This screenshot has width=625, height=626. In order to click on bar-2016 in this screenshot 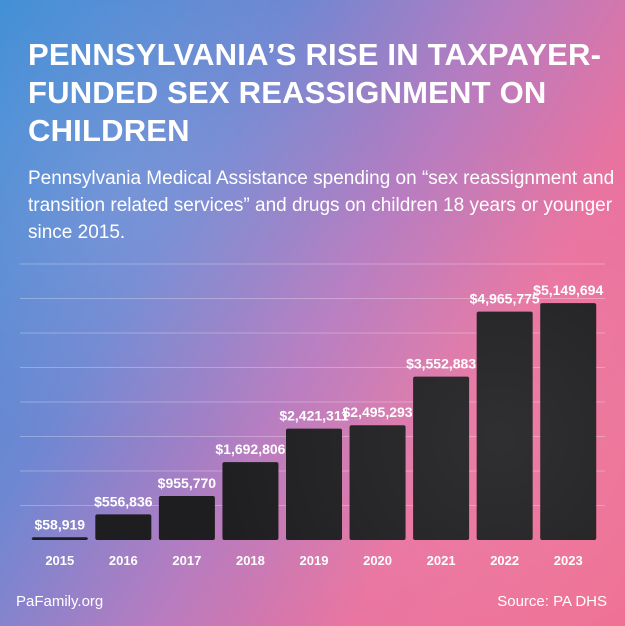, I will do `click(123, 527)`.